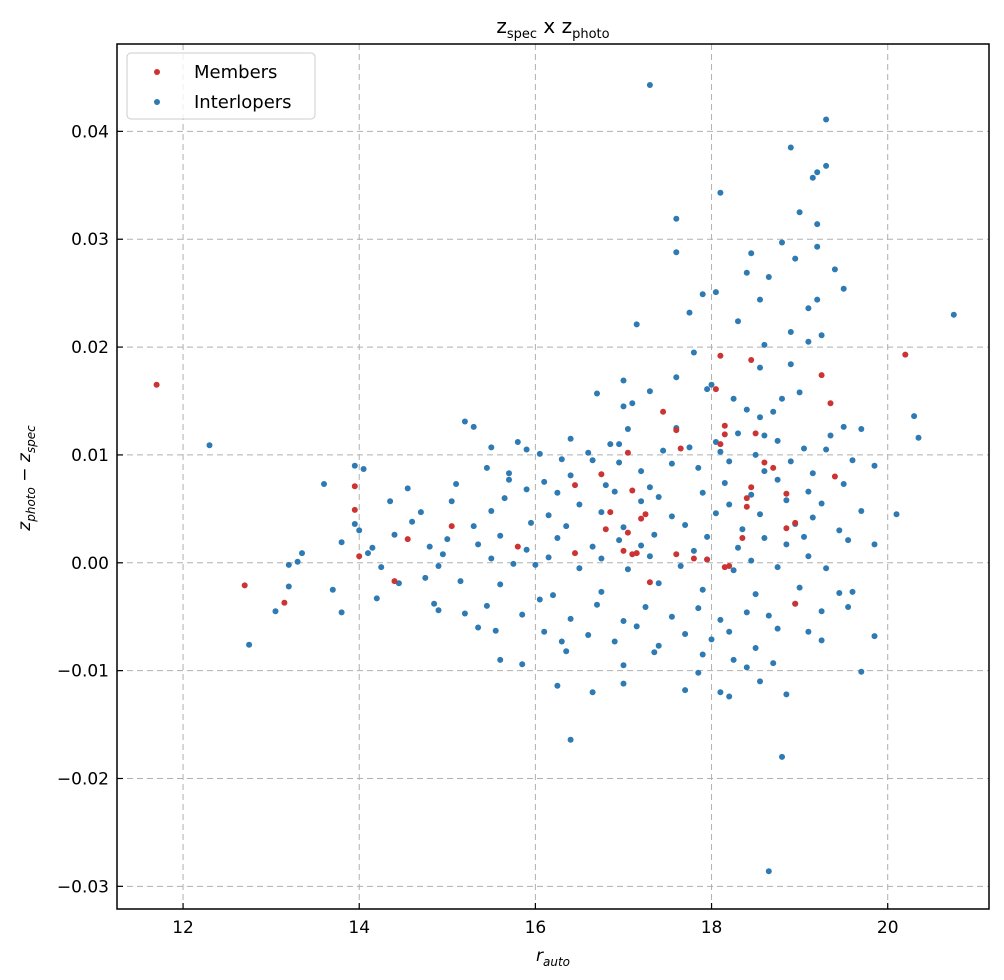 This screenshot has width=1004, height=980. What do you see at coordinates (83, 887) in the screenshot?
I see `y-tick-label: −0.03` at bounding box center [83, 887].